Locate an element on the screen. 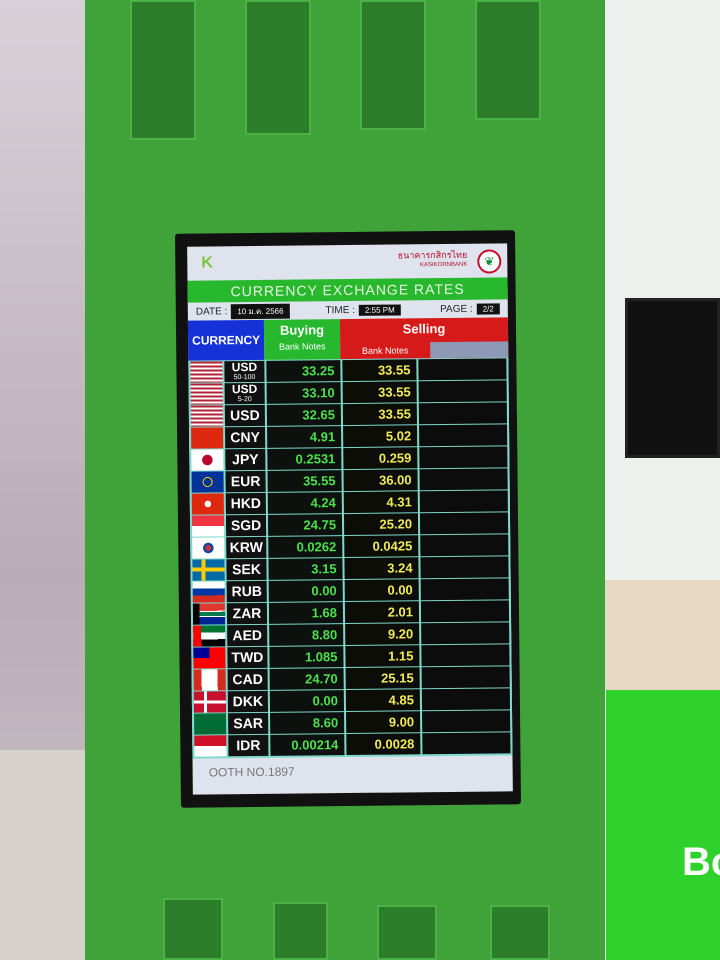  selling-rate: 5.02 is located at coordinates (380, 436).